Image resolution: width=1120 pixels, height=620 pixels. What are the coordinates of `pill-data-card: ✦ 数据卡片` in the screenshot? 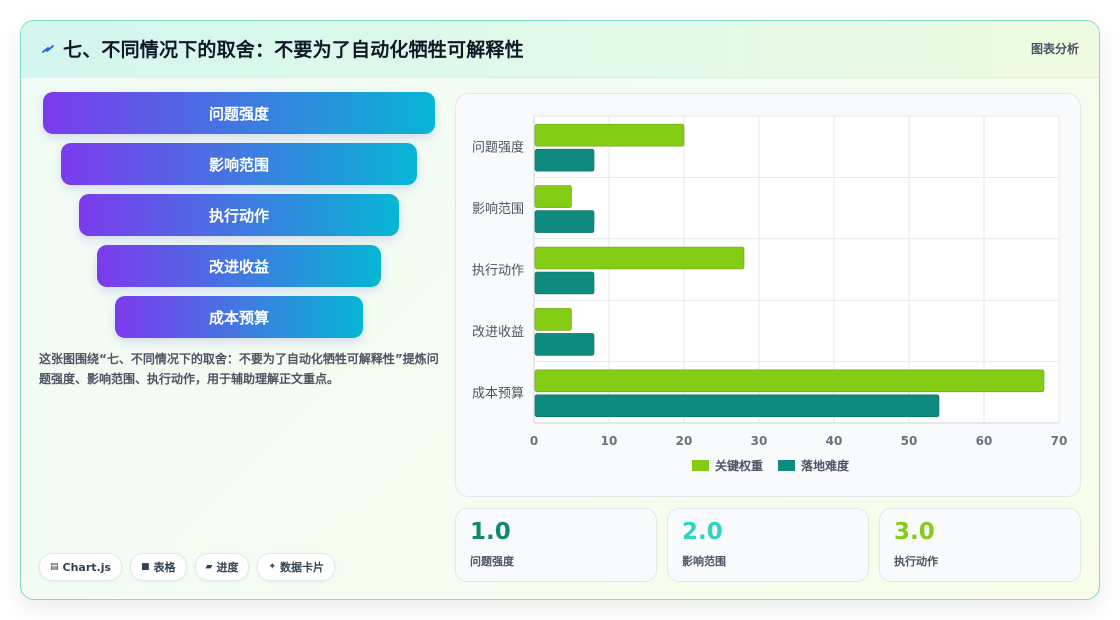 It's located at (296, 567).